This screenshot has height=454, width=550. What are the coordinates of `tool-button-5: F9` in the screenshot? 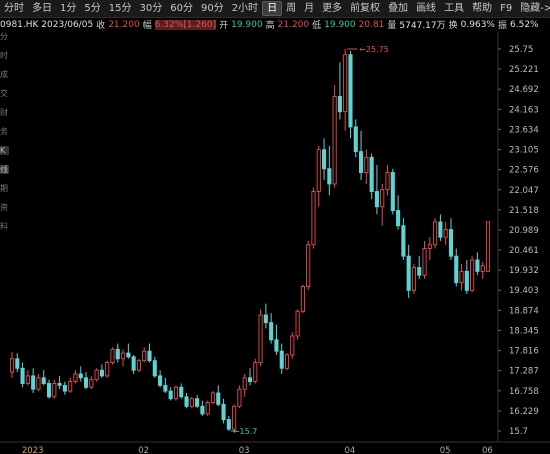 It's located at (506, 8).